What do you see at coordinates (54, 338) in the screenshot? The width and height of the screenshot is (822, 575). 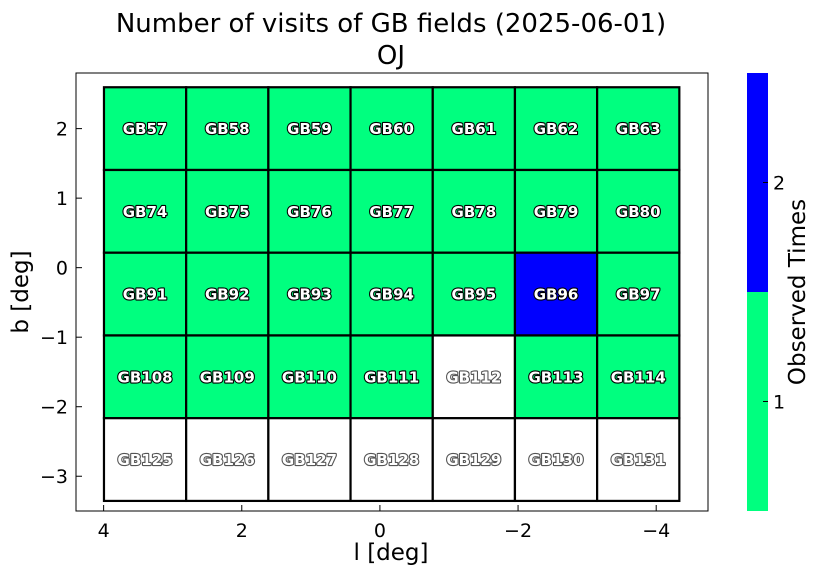 I see `y-tick-label: −1` at bounding box center [54, 338].